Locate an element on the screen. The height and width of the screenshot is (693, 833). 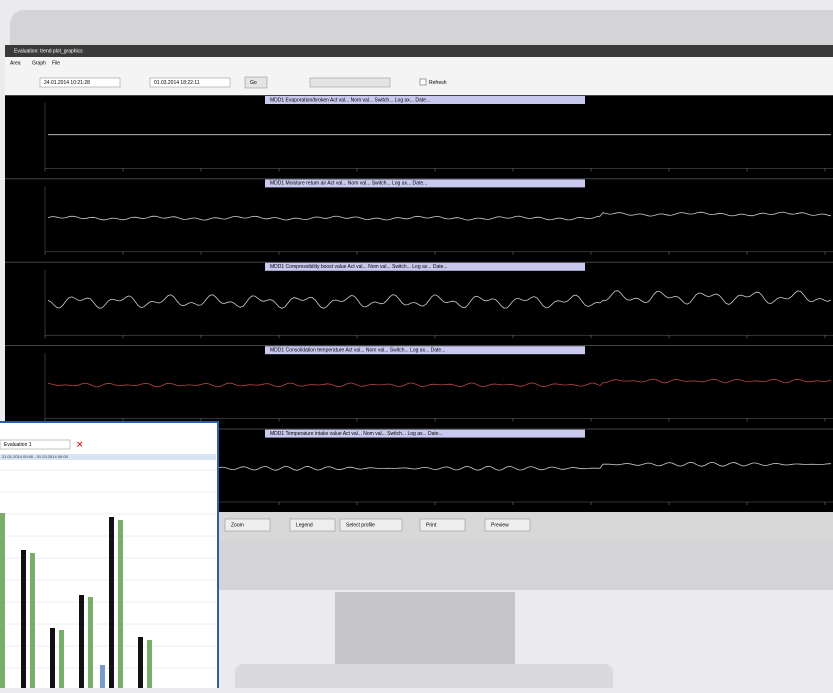
window-title: Evaluation: trend plot_graphics is located at coordinates (48, 51).